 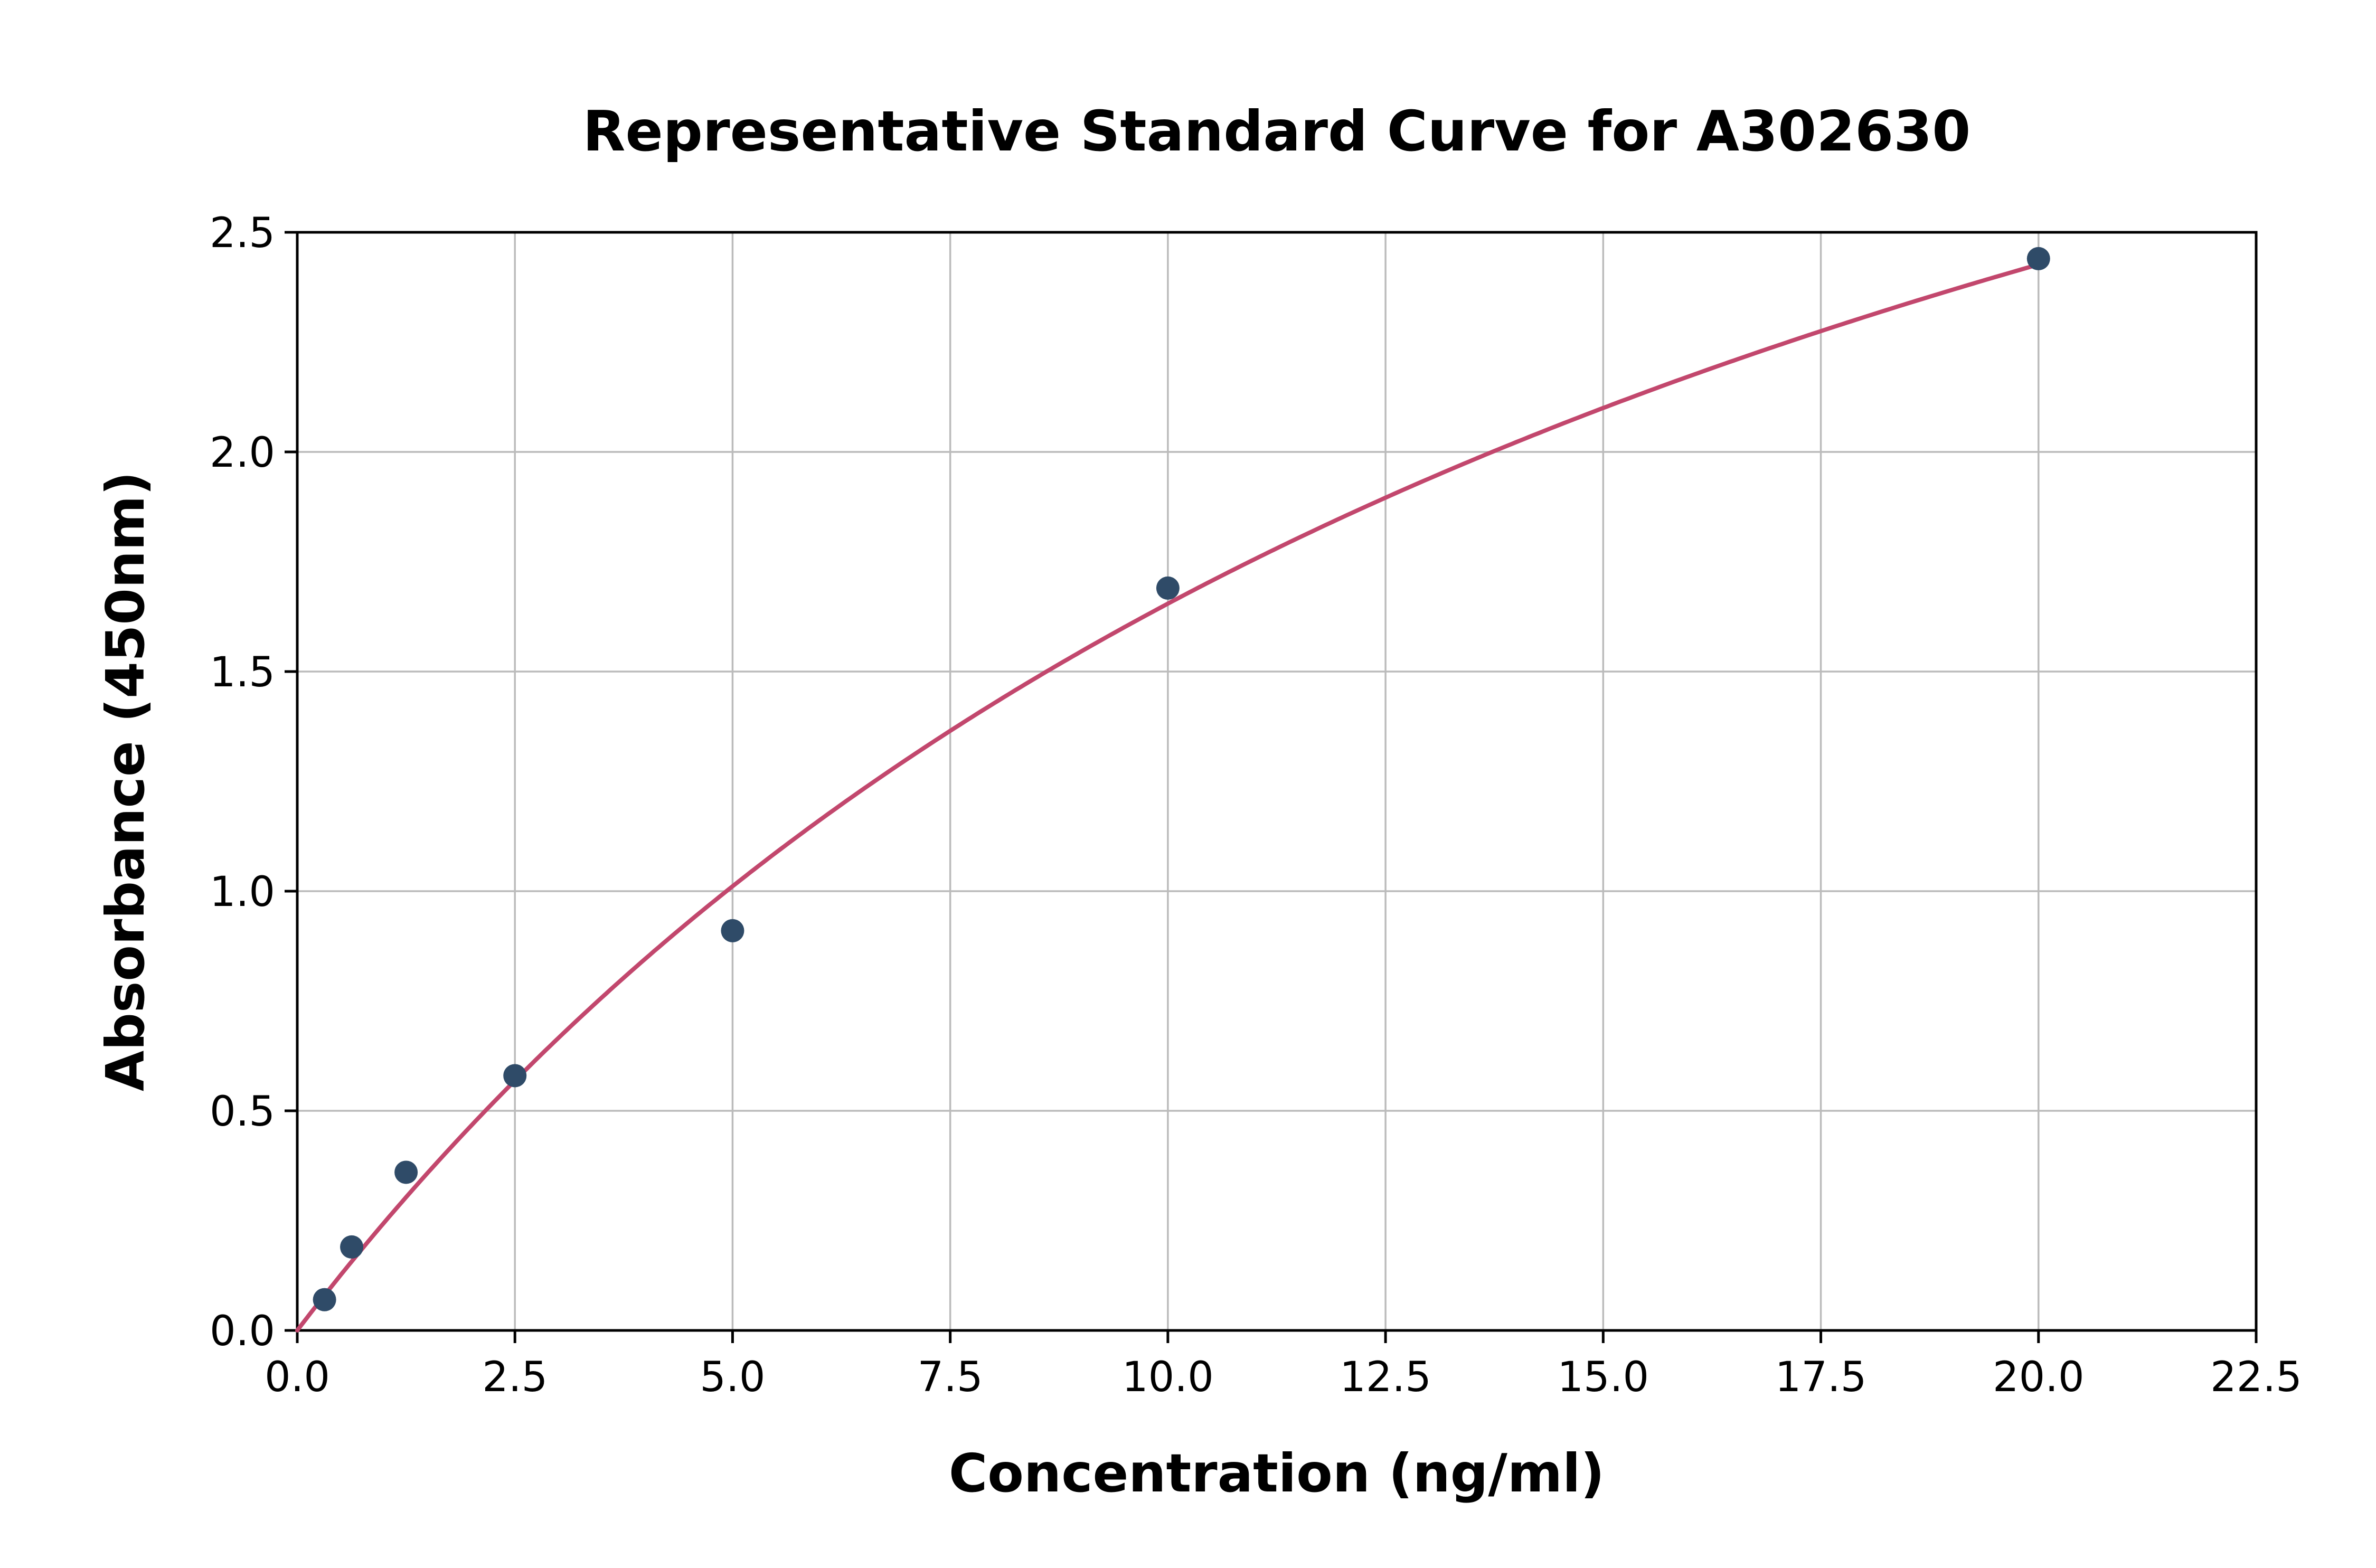 What do you see at coordinates (733, 1377) in the screenshot?
I see `x-tick-label: 5.0` at bounding box center [733, 1377].